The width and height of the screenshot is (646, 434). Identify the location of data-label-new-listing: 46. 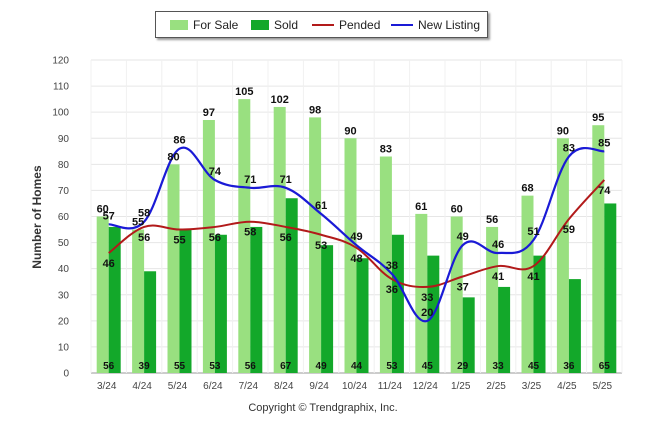
(498, 245).